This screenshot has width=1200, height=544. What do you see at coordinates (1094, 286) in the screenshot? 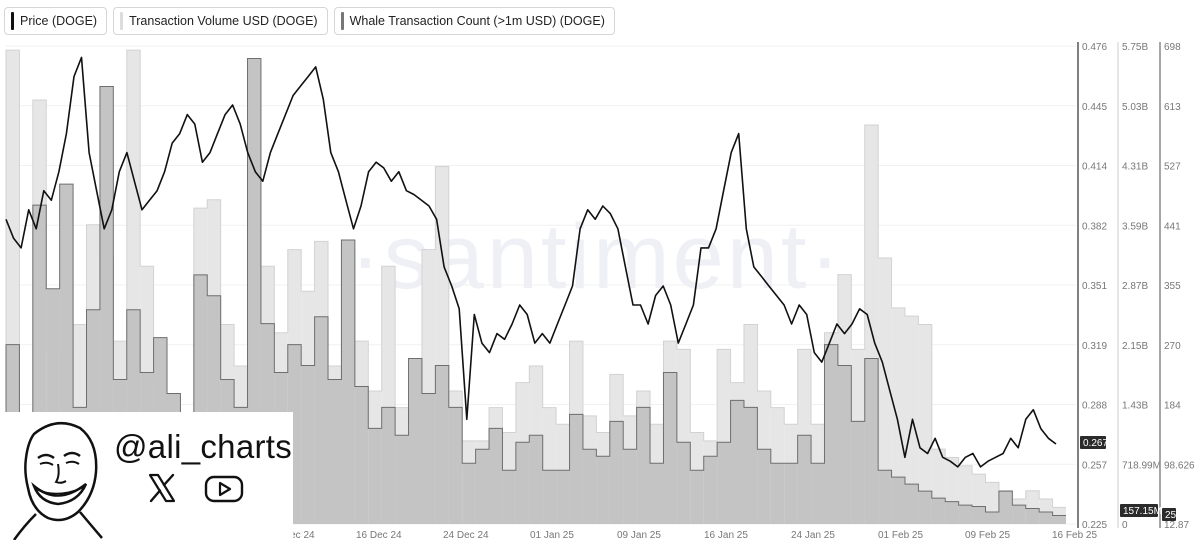
I see `price-axis-tick-label: 0.351` at bounding box center [1094, 286].